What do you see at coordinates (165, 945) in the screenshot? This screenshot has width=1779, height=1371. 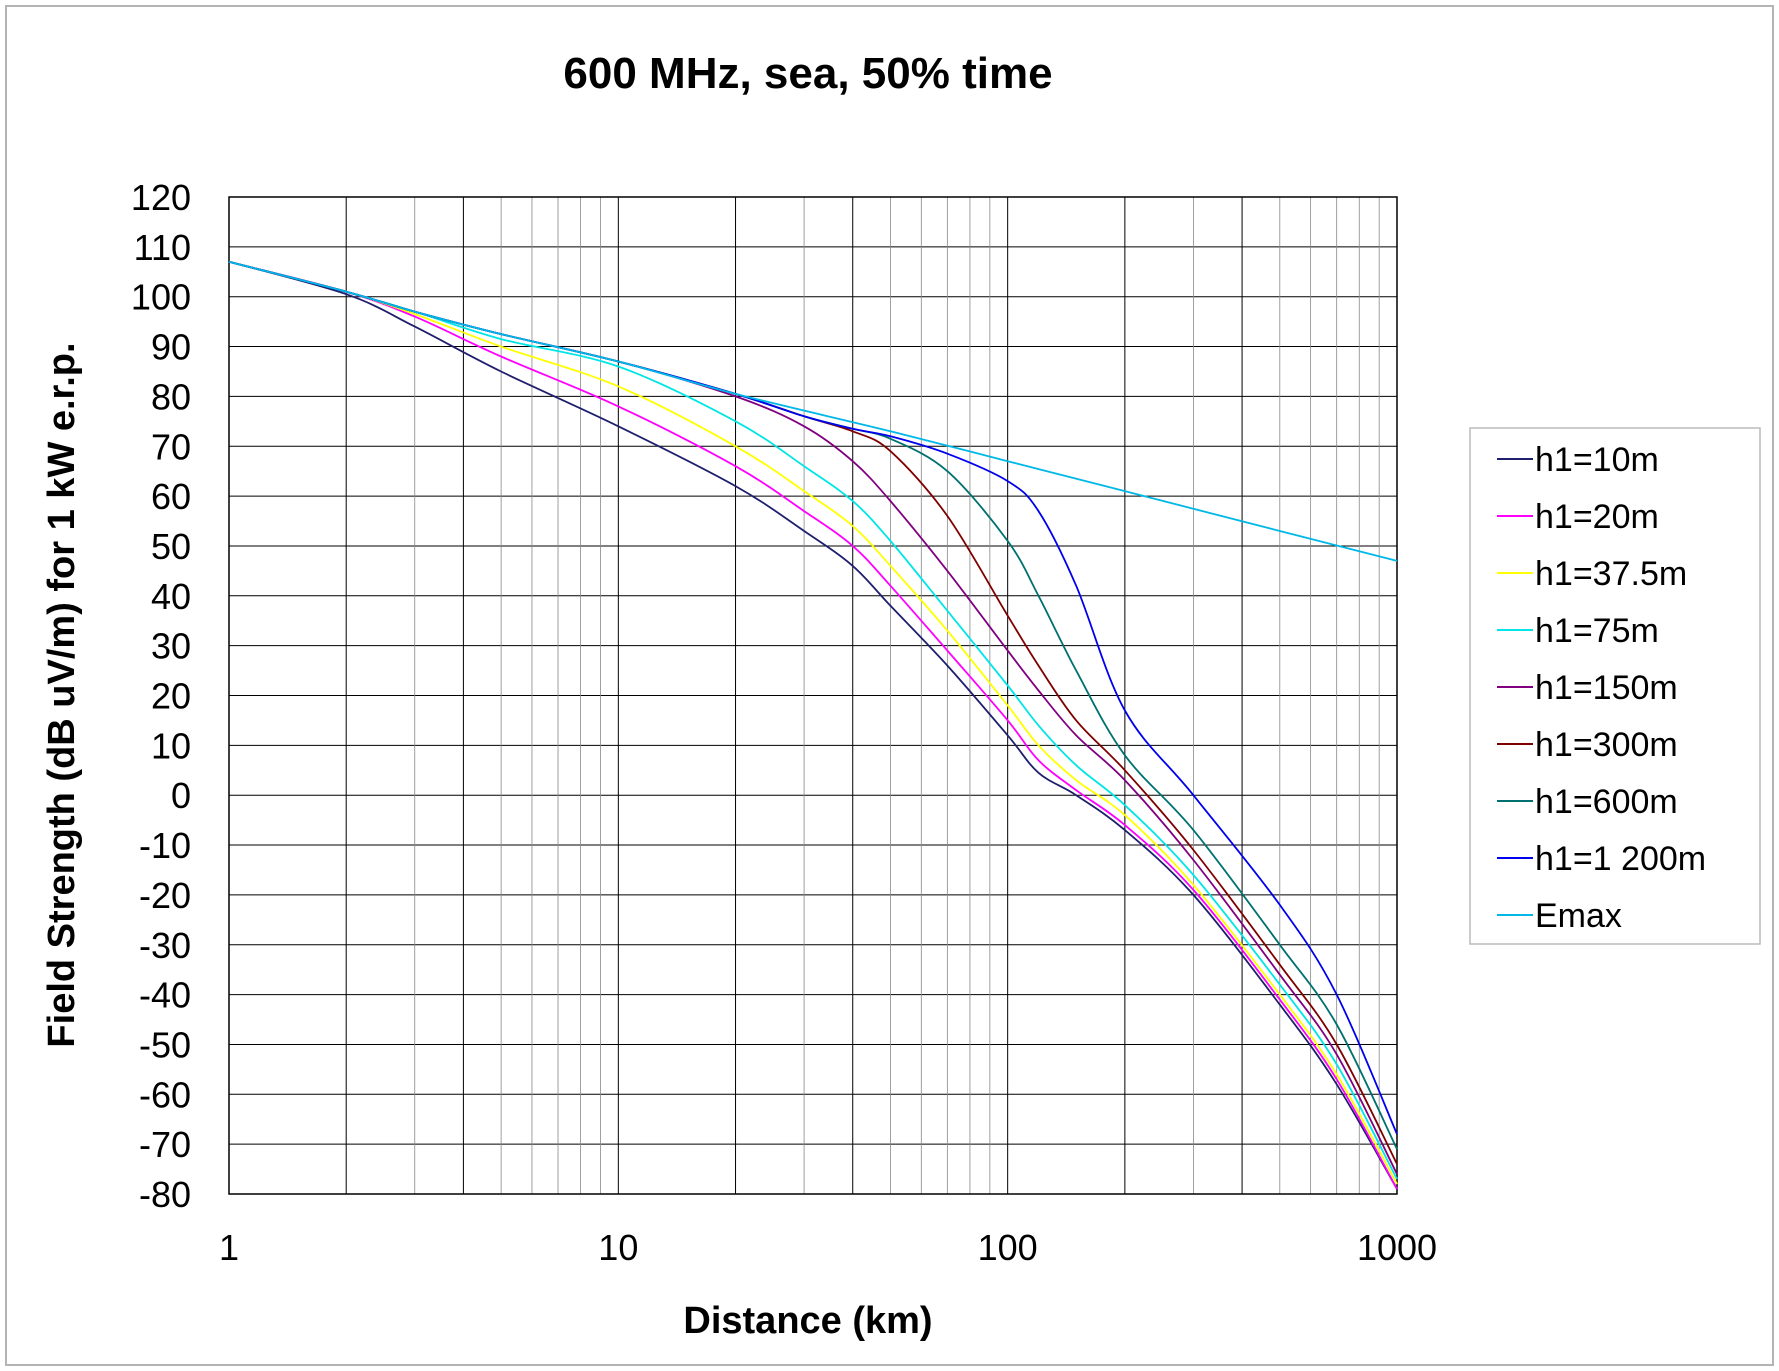 I see `y-tick-label: -30` at bounding box center [165, 945].